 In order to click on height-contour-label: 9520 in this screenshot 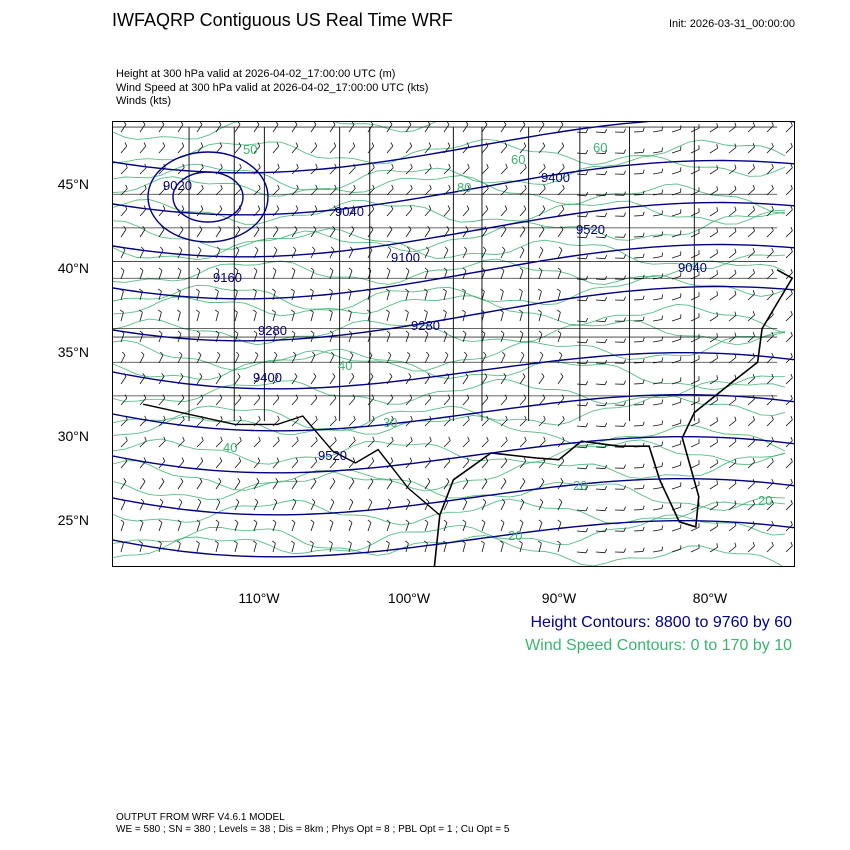, I will do `click(332, 455)`.